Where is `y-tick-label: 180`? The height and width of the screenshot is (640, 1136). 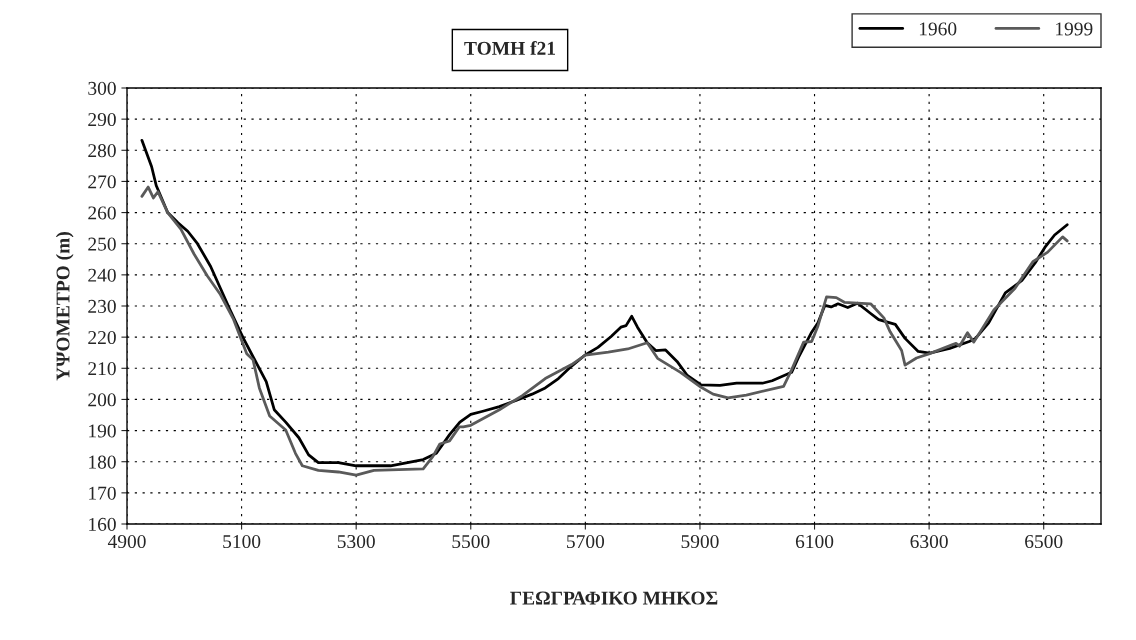 y-tick-label: 180 is located at coordinates (102, 462).